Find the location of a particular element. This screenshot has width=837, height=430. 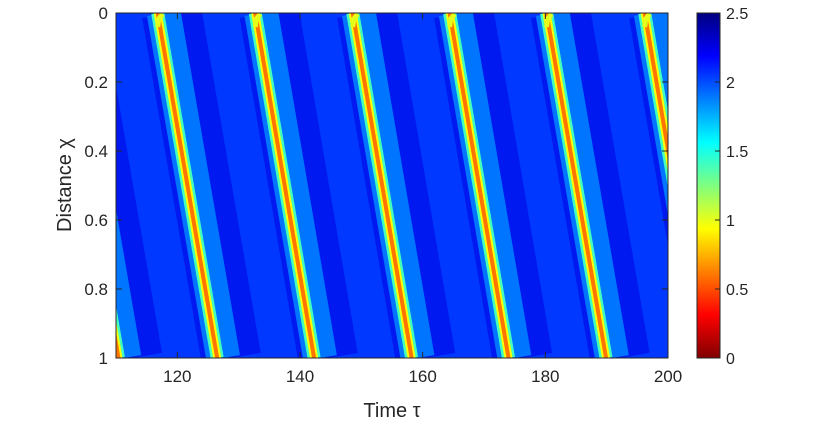

y-tick-label: 0.6 is located at coordinates (96, 220).